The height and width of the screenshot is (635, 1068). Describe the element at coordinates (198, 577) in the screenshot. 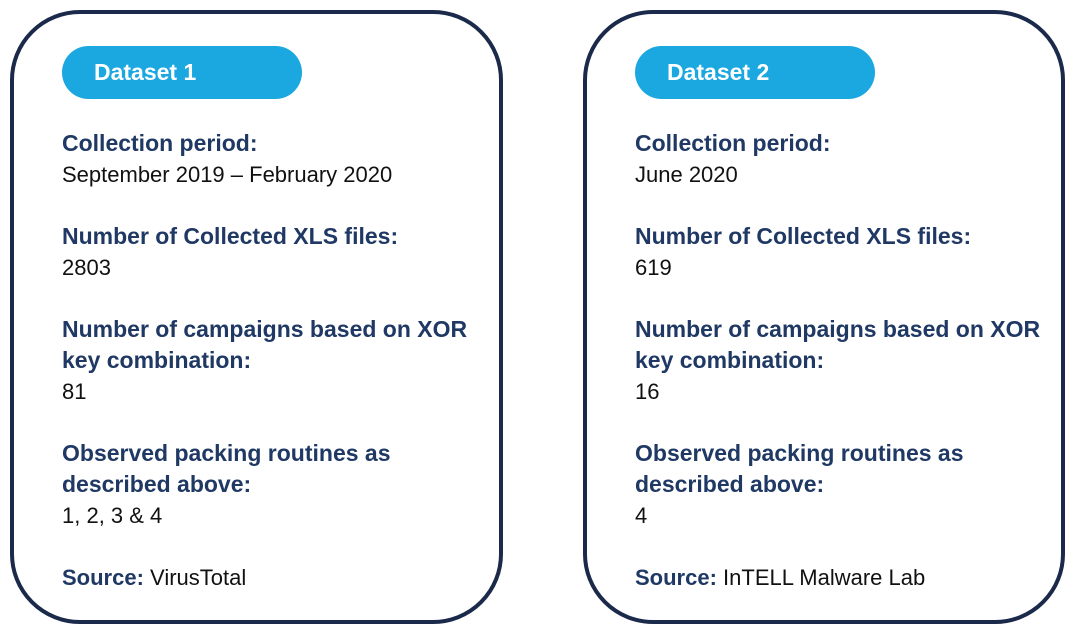

I see `source-value: VirusTotal` at that location.